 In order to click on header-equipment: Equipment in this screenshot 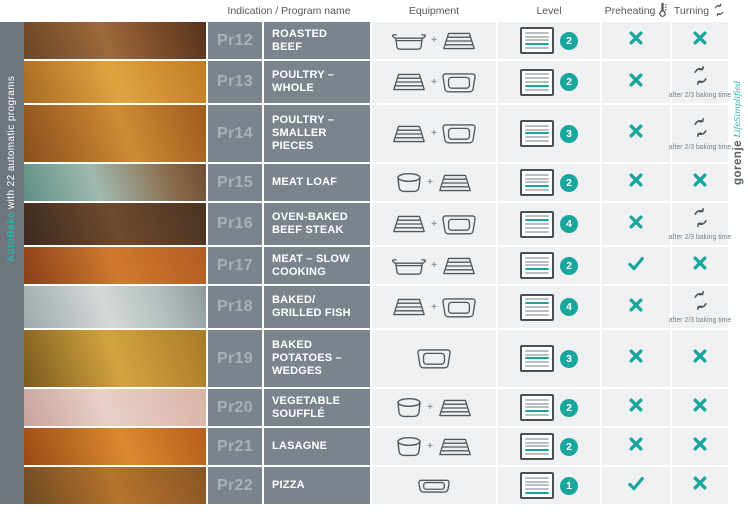, I will do `click(434, 11)`.